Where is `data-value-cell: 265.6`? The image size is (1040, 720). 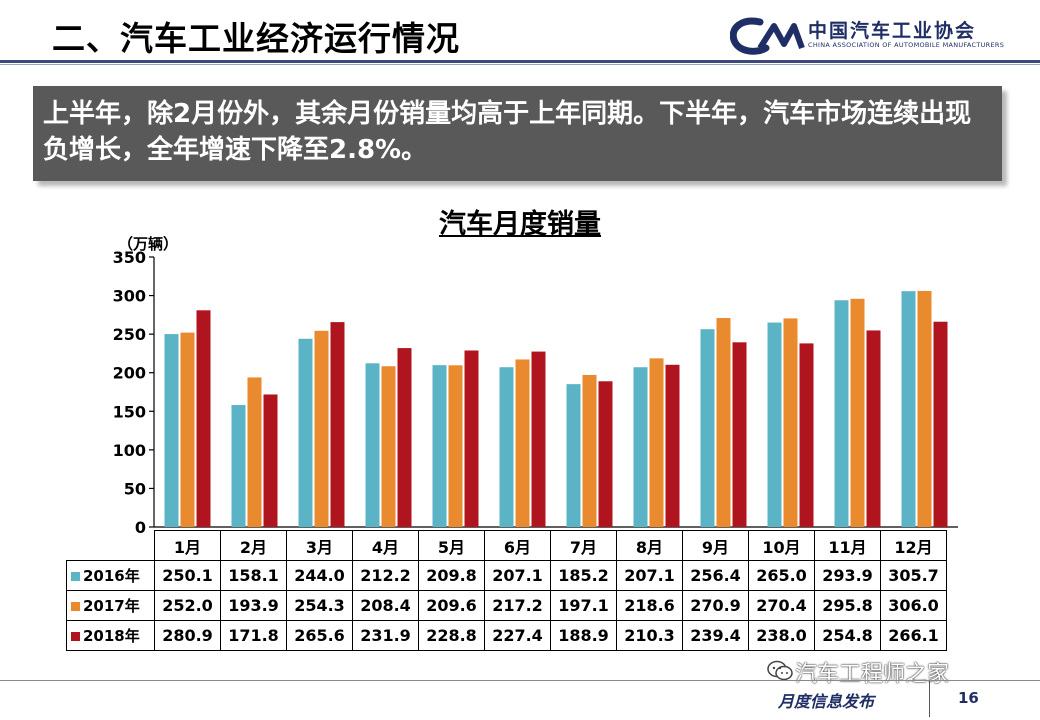
data-value-cell: 265.6 is located at coordinates (319, 635).